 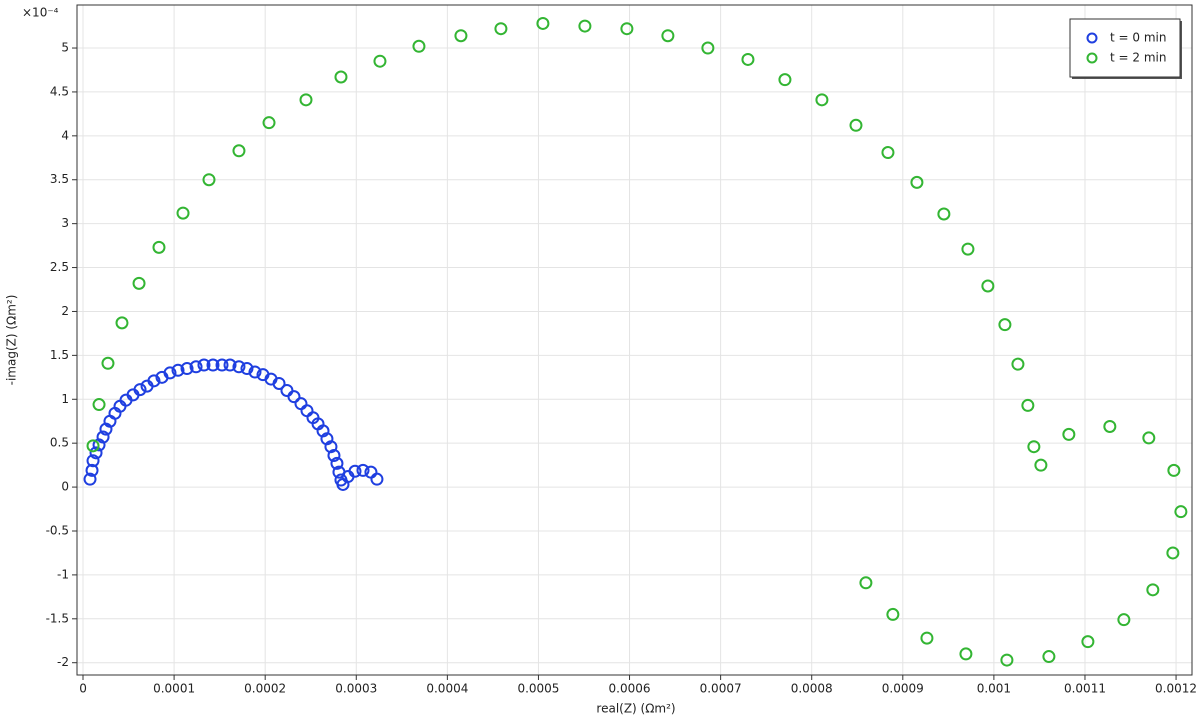 I want to click on legend-label: t = 0 min, so click(x=1138, y=38).